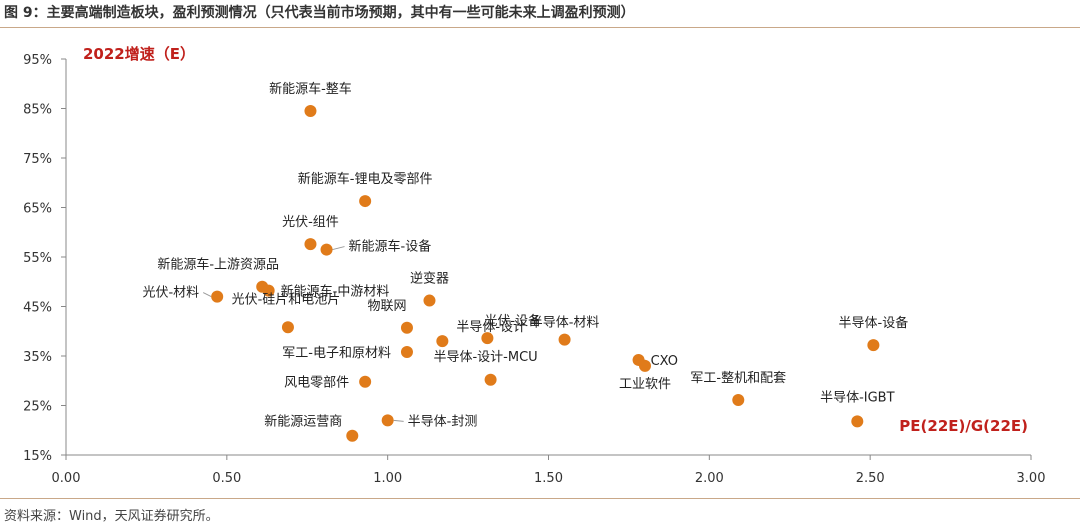 The image size is (1080, 525). What do you see at coordinates (336, 353) in the screenshot?
I see `point-label: 军工-电子和原材料` at bounding box center [336, 353].